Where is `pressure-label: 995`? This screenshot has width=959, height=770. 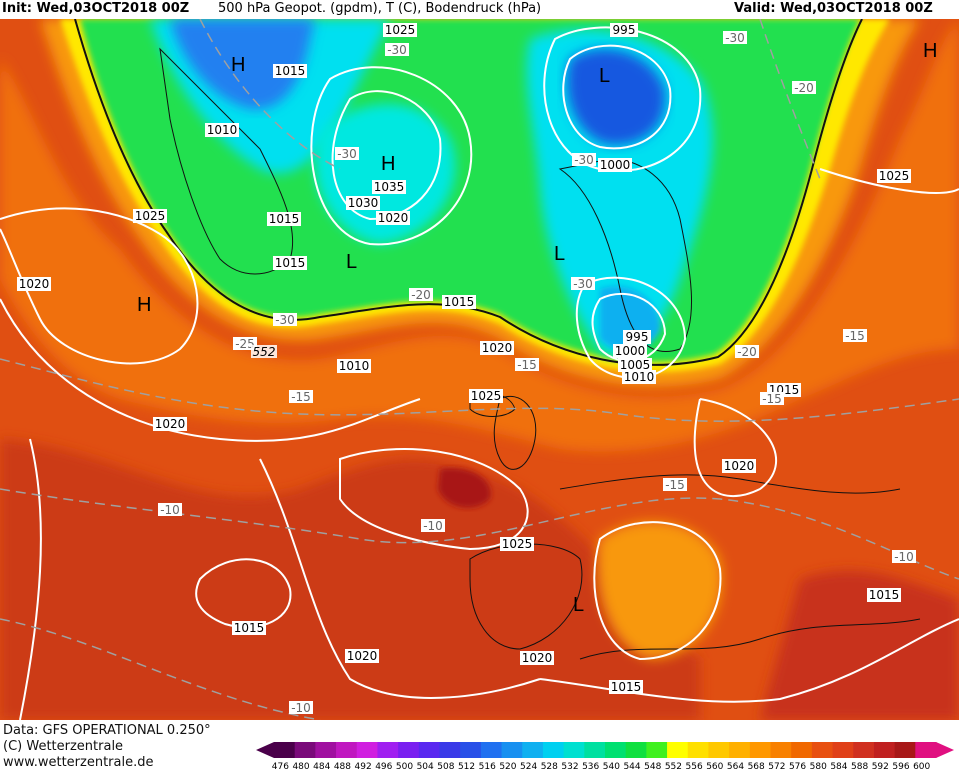
pressure-label: 995 is located at coordinates (624, 30).